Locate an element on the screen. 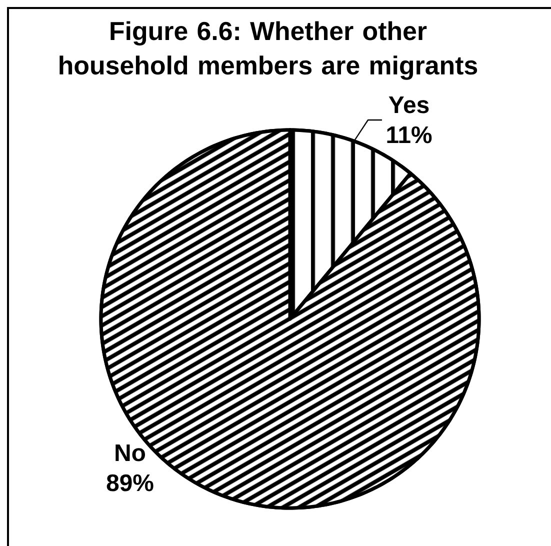 This screenshot has width=551, height=546. slice-label: No is located at coordinates (130, 453).